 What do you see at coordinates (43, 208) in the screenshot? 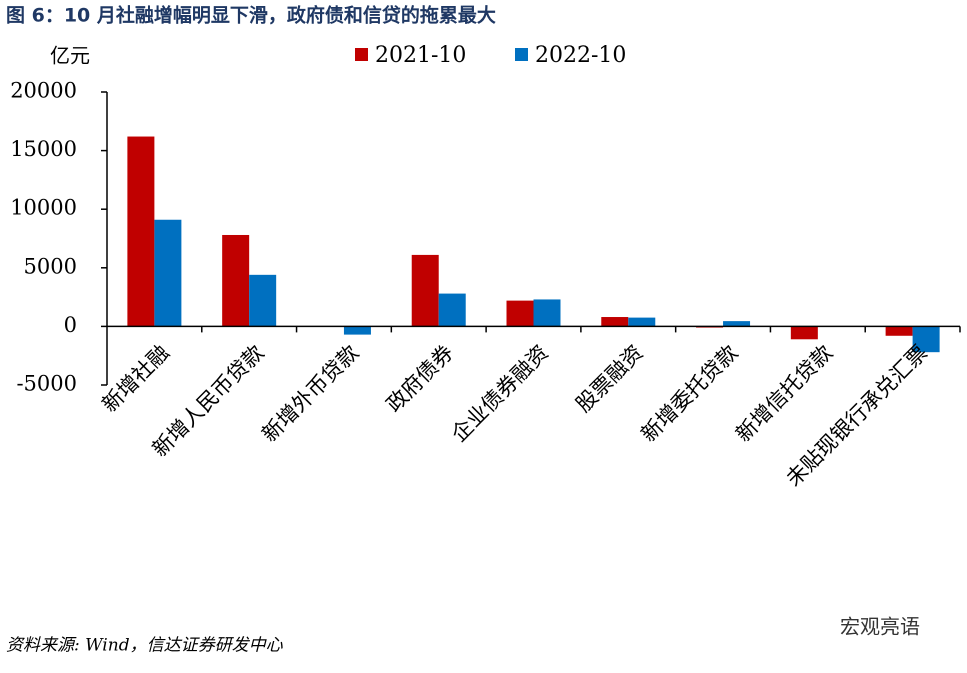
I see `y-tick-label: 10000` at bounding box center [43, 208].